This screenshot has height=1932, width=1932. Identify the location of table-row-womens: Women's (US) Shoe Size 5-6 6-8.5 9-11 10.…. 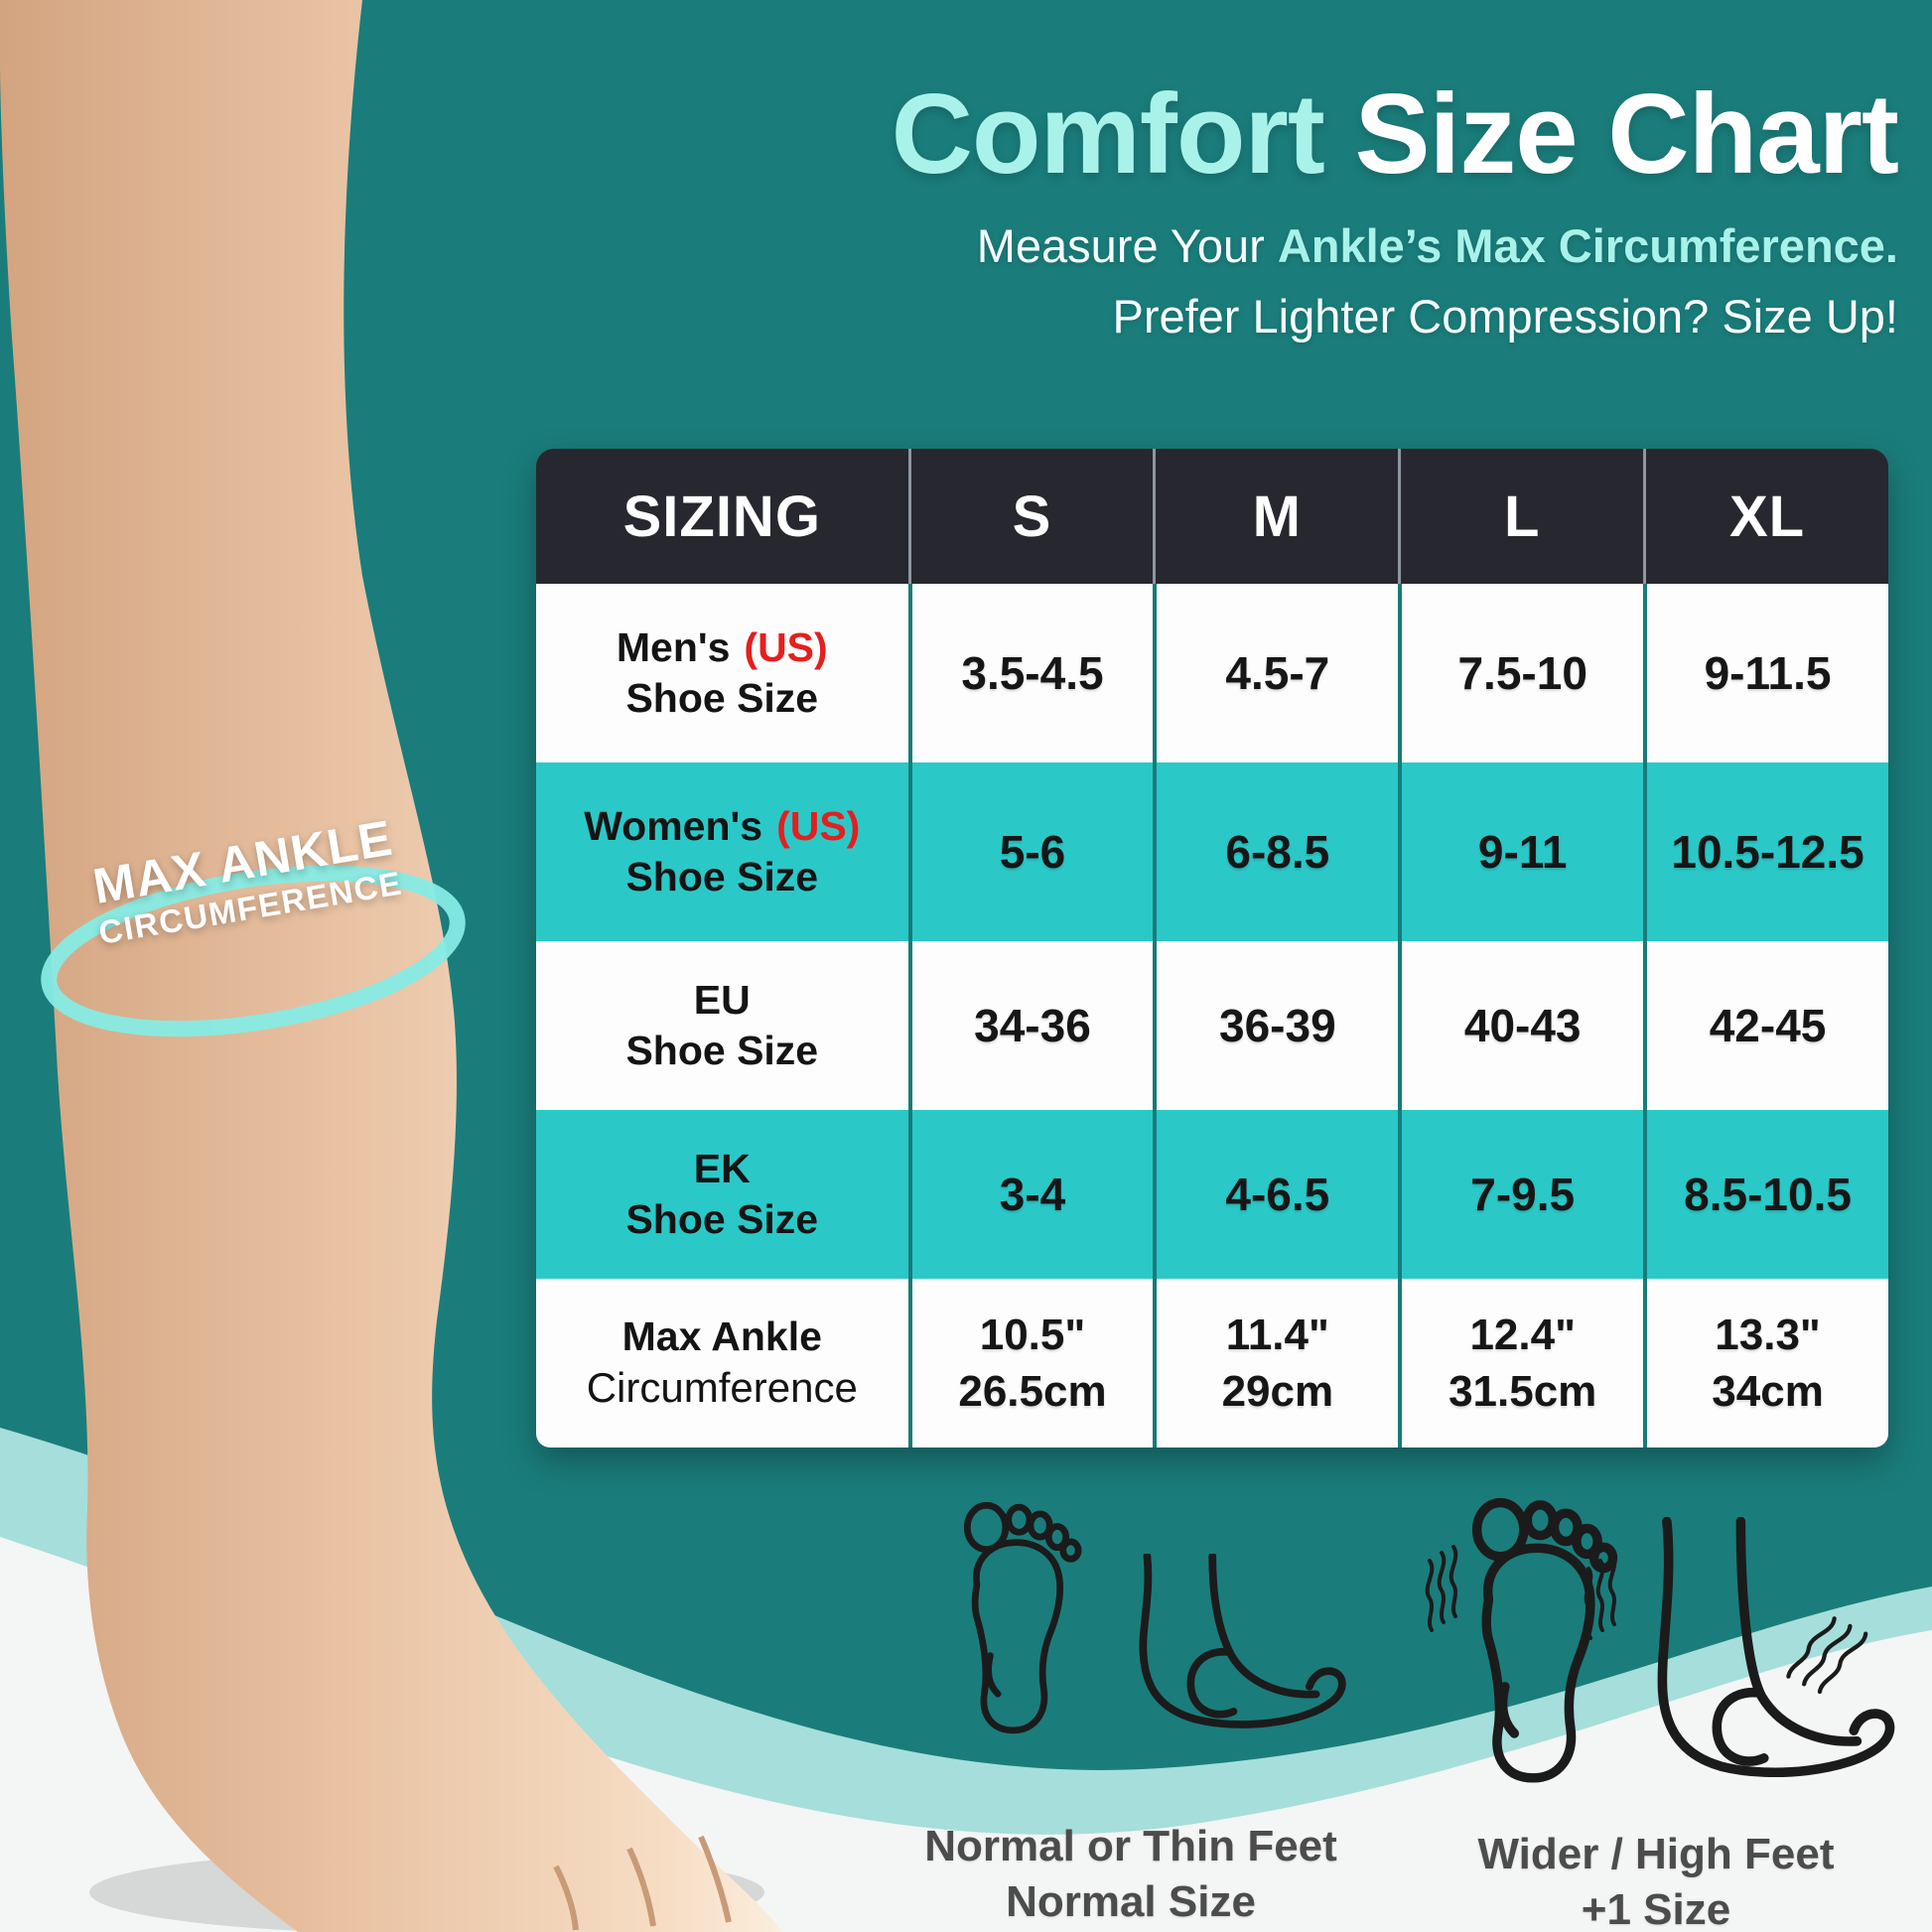
(1212, 852).